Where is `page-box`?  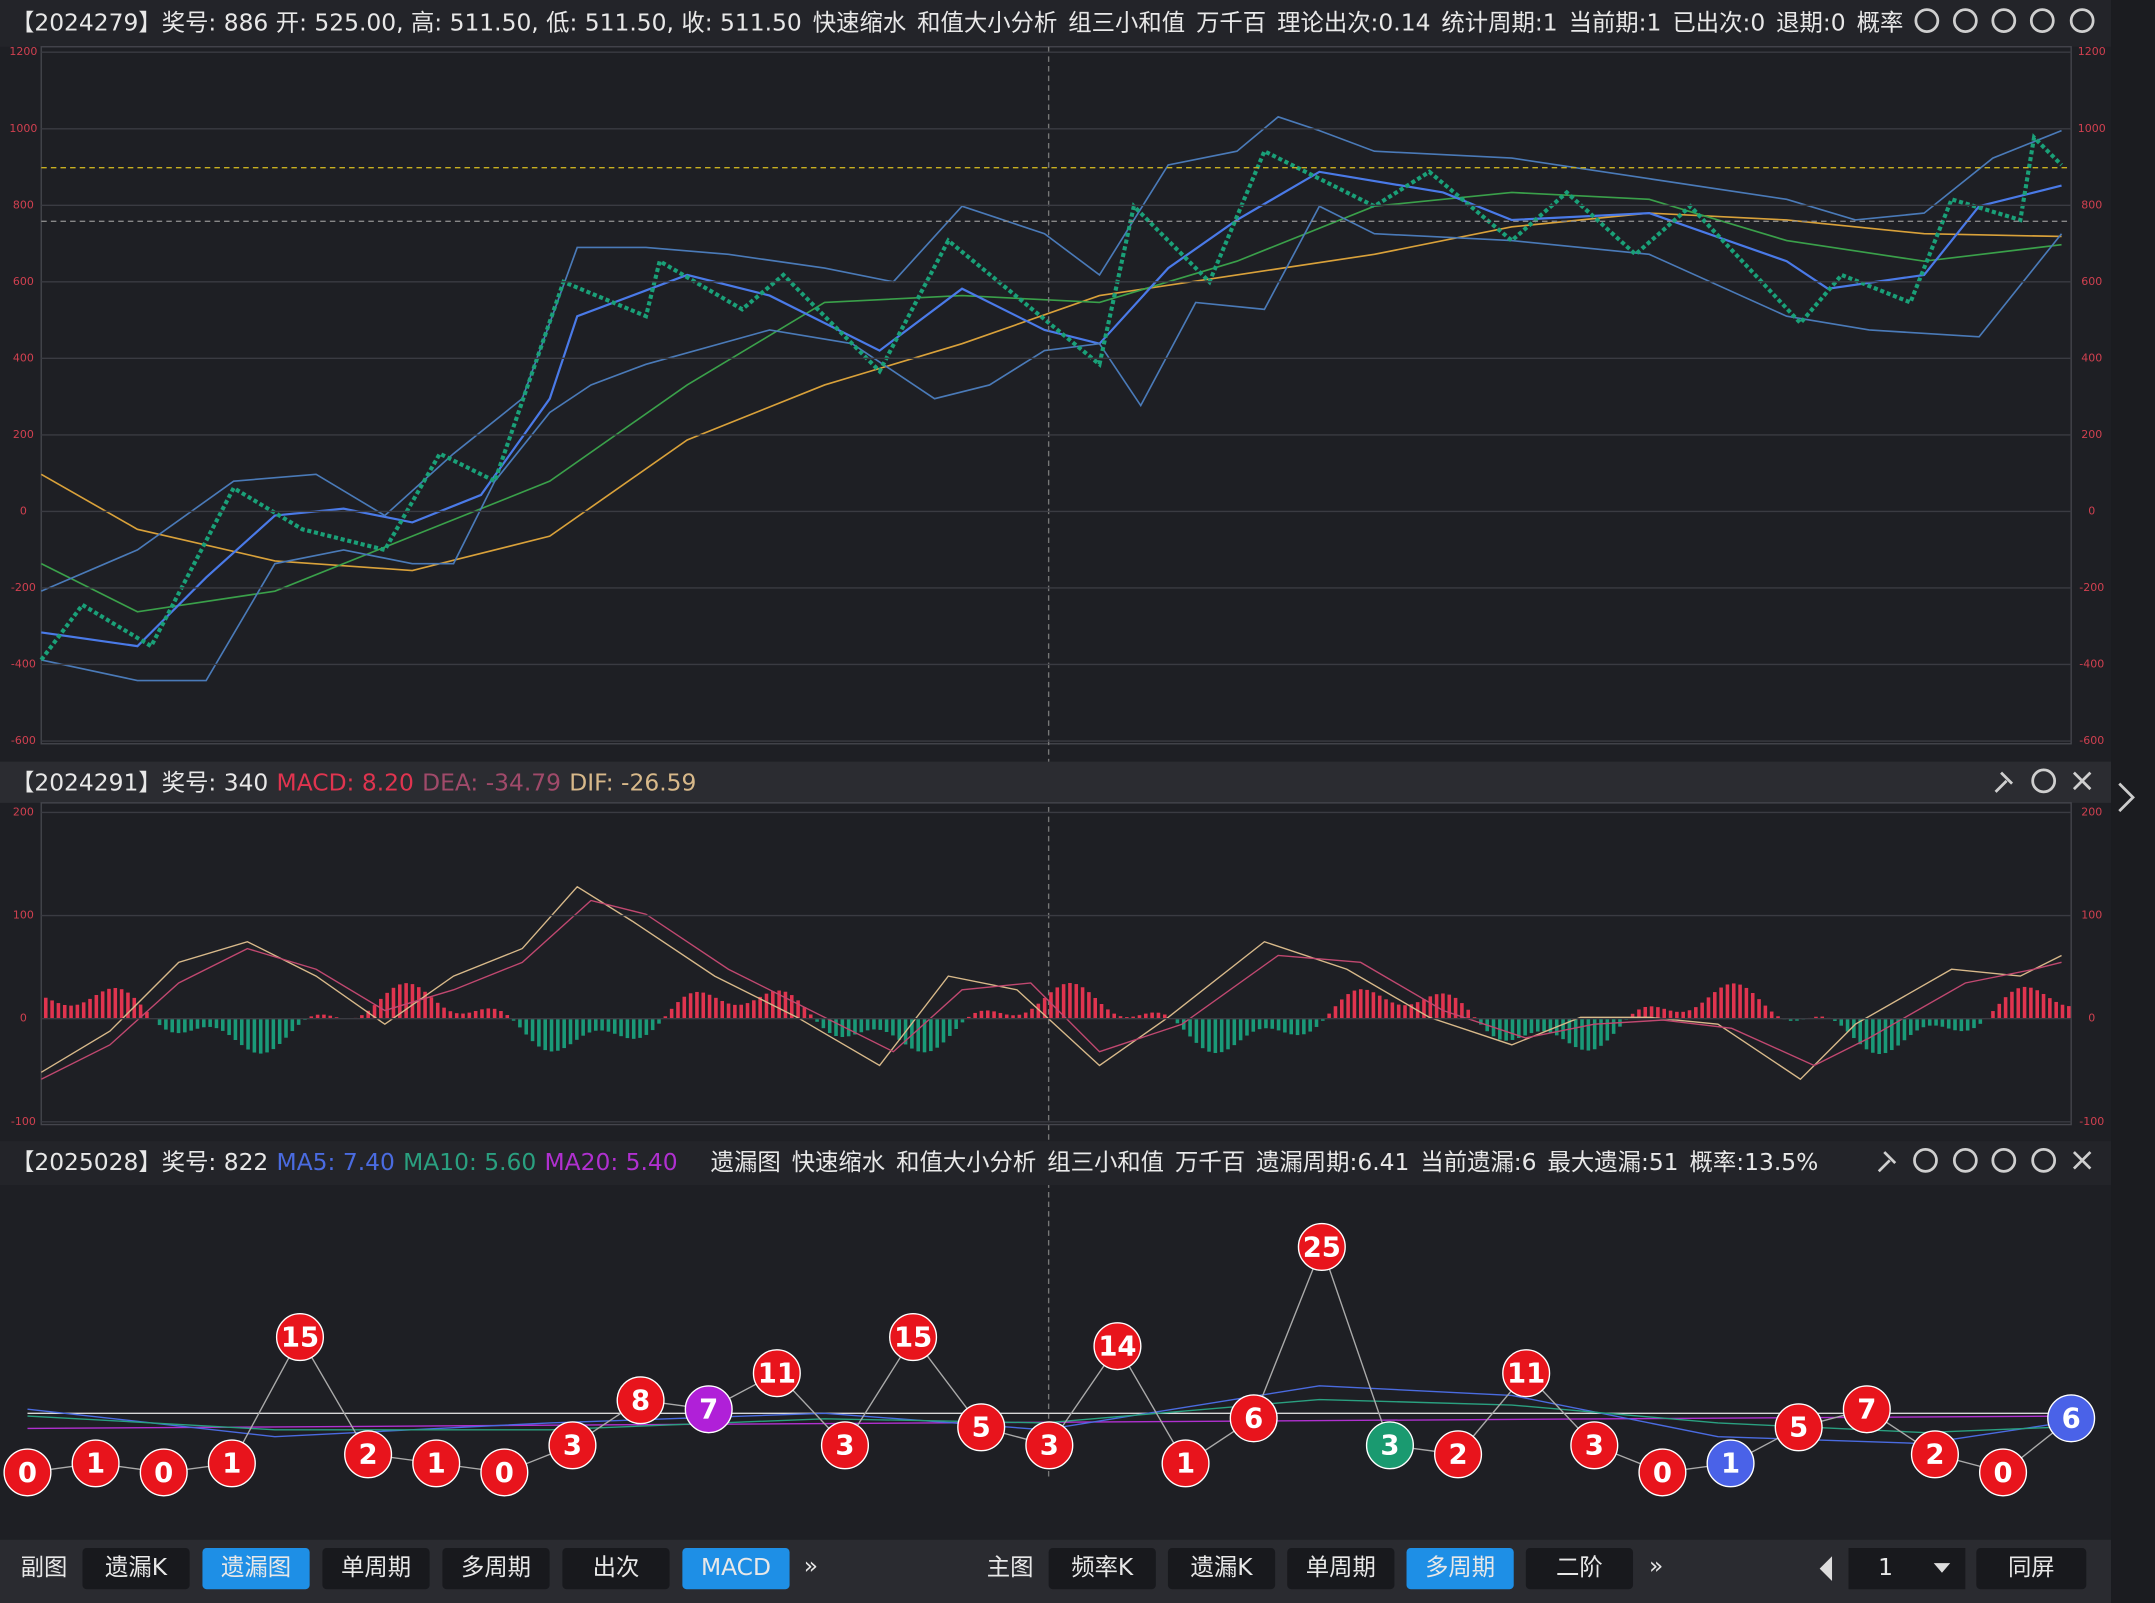
page-box is located at coordinates (1907, 1569).